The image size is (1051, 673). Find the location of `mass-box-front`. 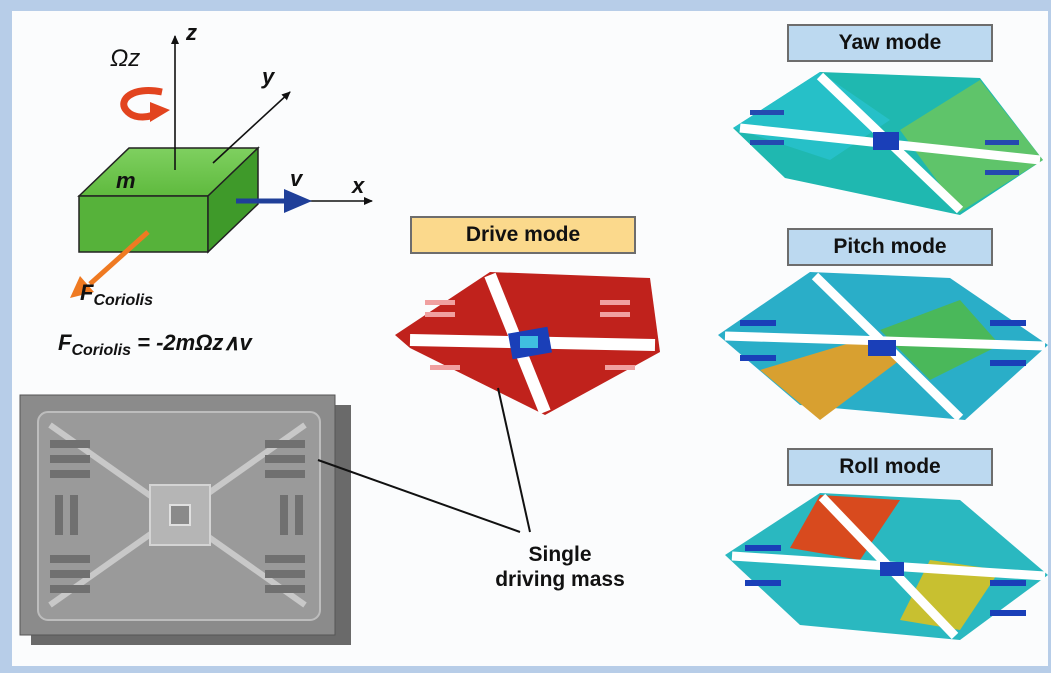

mass-box-front is located at coordinates (143, 224).